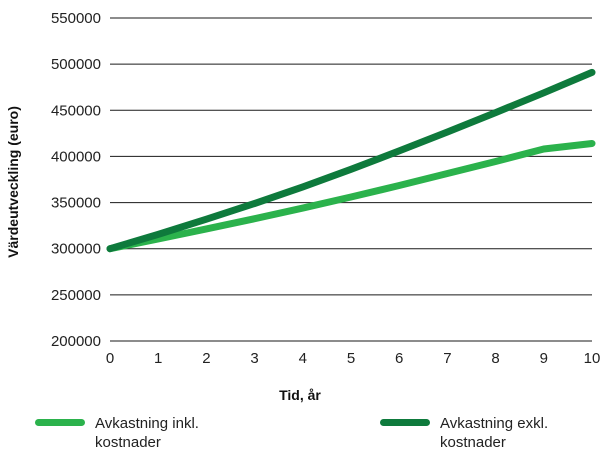 The width and height of the screenshot is (600, 454). Describe the element at coordinates (13, 182) in the screenshot. I see `y-axis-label: Värdeutveckling (euro)` at that location.